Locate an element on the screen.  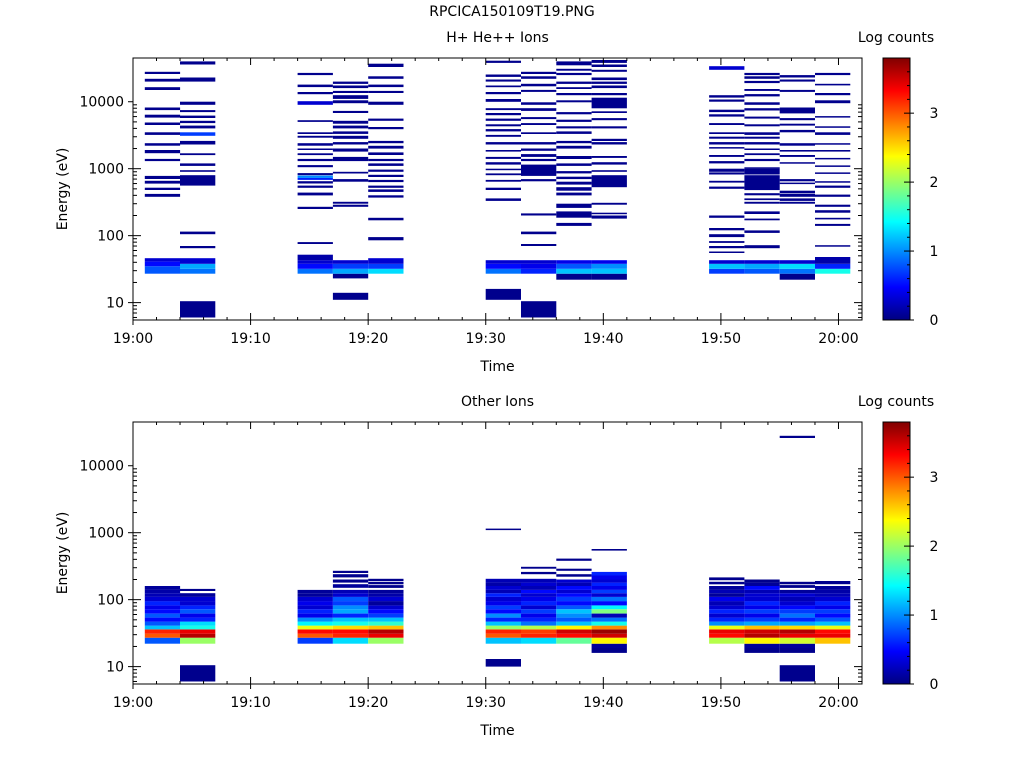
top-ytick-label: 10 is located at coordinates (115, 304).